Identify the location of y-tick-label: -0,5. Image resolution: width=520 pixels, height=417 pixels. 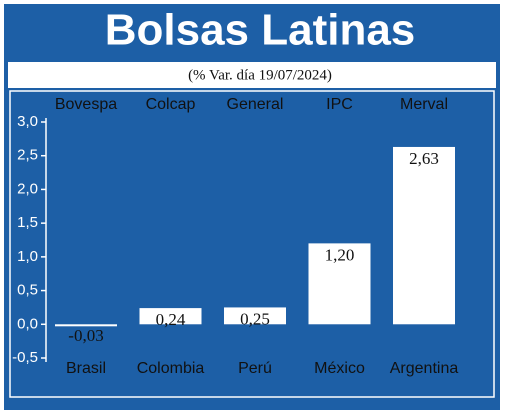
(25, 357).